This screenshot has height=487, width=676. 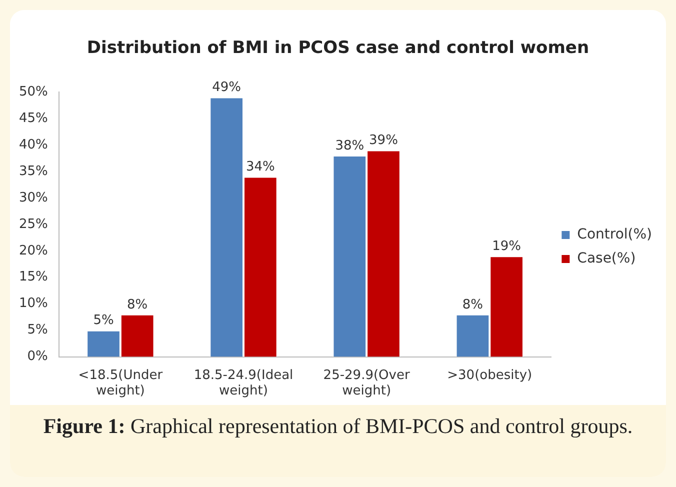 I want to click on chart-title: Distribution of BMI in PCOS case and control women, so click(x=338, y=48).